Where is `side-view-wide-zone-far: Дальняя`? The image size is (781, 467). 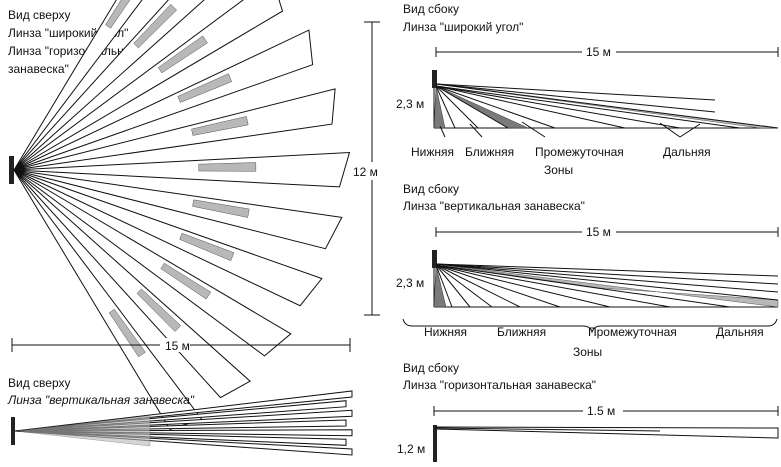 side-view-wide-zone-far: Дальняя is located at coordinates (687, 152).